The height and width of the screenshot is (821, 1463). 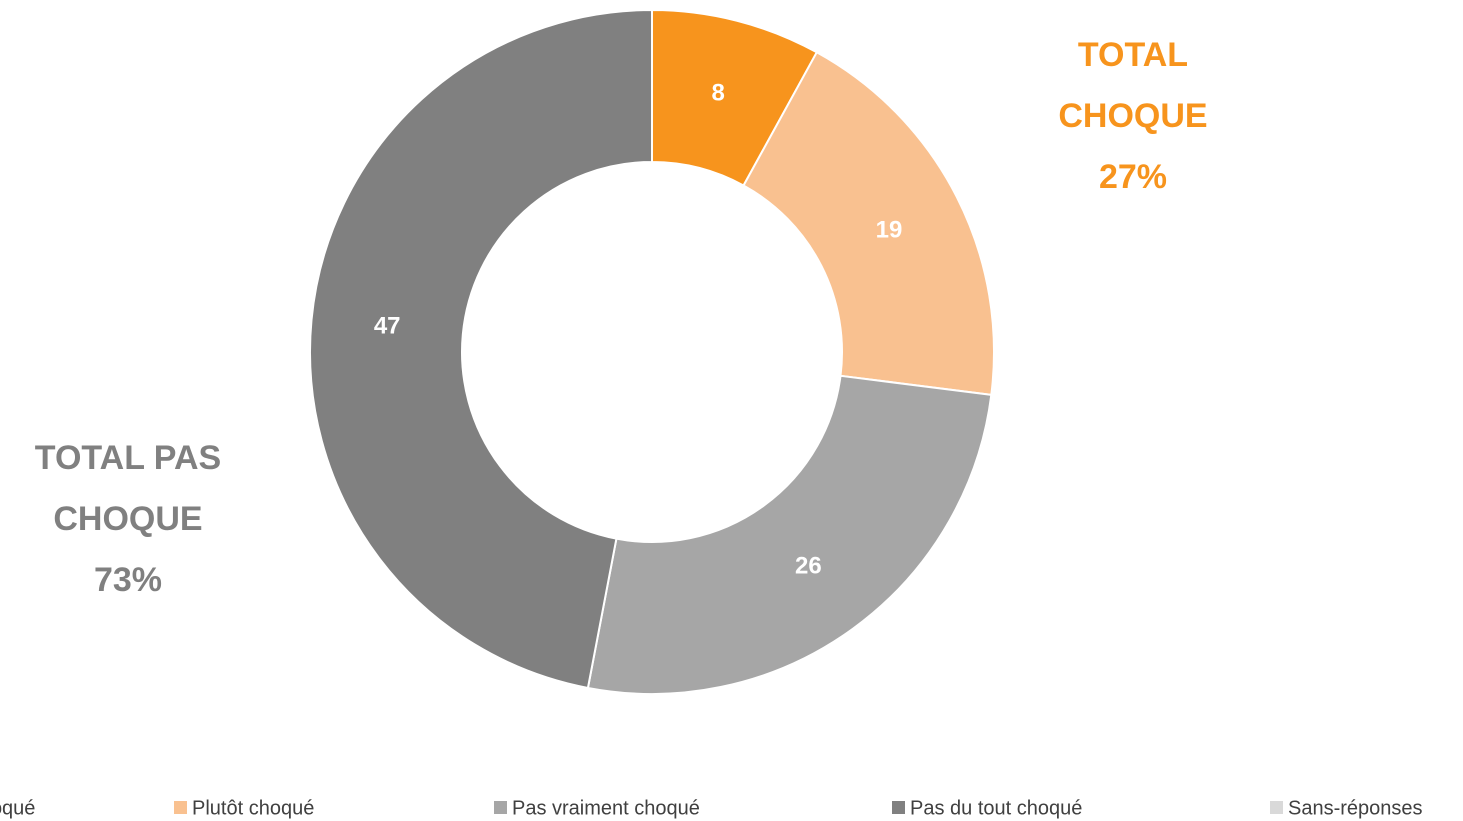 I want to click on annotation: 73%, so click(x=128, y=580).